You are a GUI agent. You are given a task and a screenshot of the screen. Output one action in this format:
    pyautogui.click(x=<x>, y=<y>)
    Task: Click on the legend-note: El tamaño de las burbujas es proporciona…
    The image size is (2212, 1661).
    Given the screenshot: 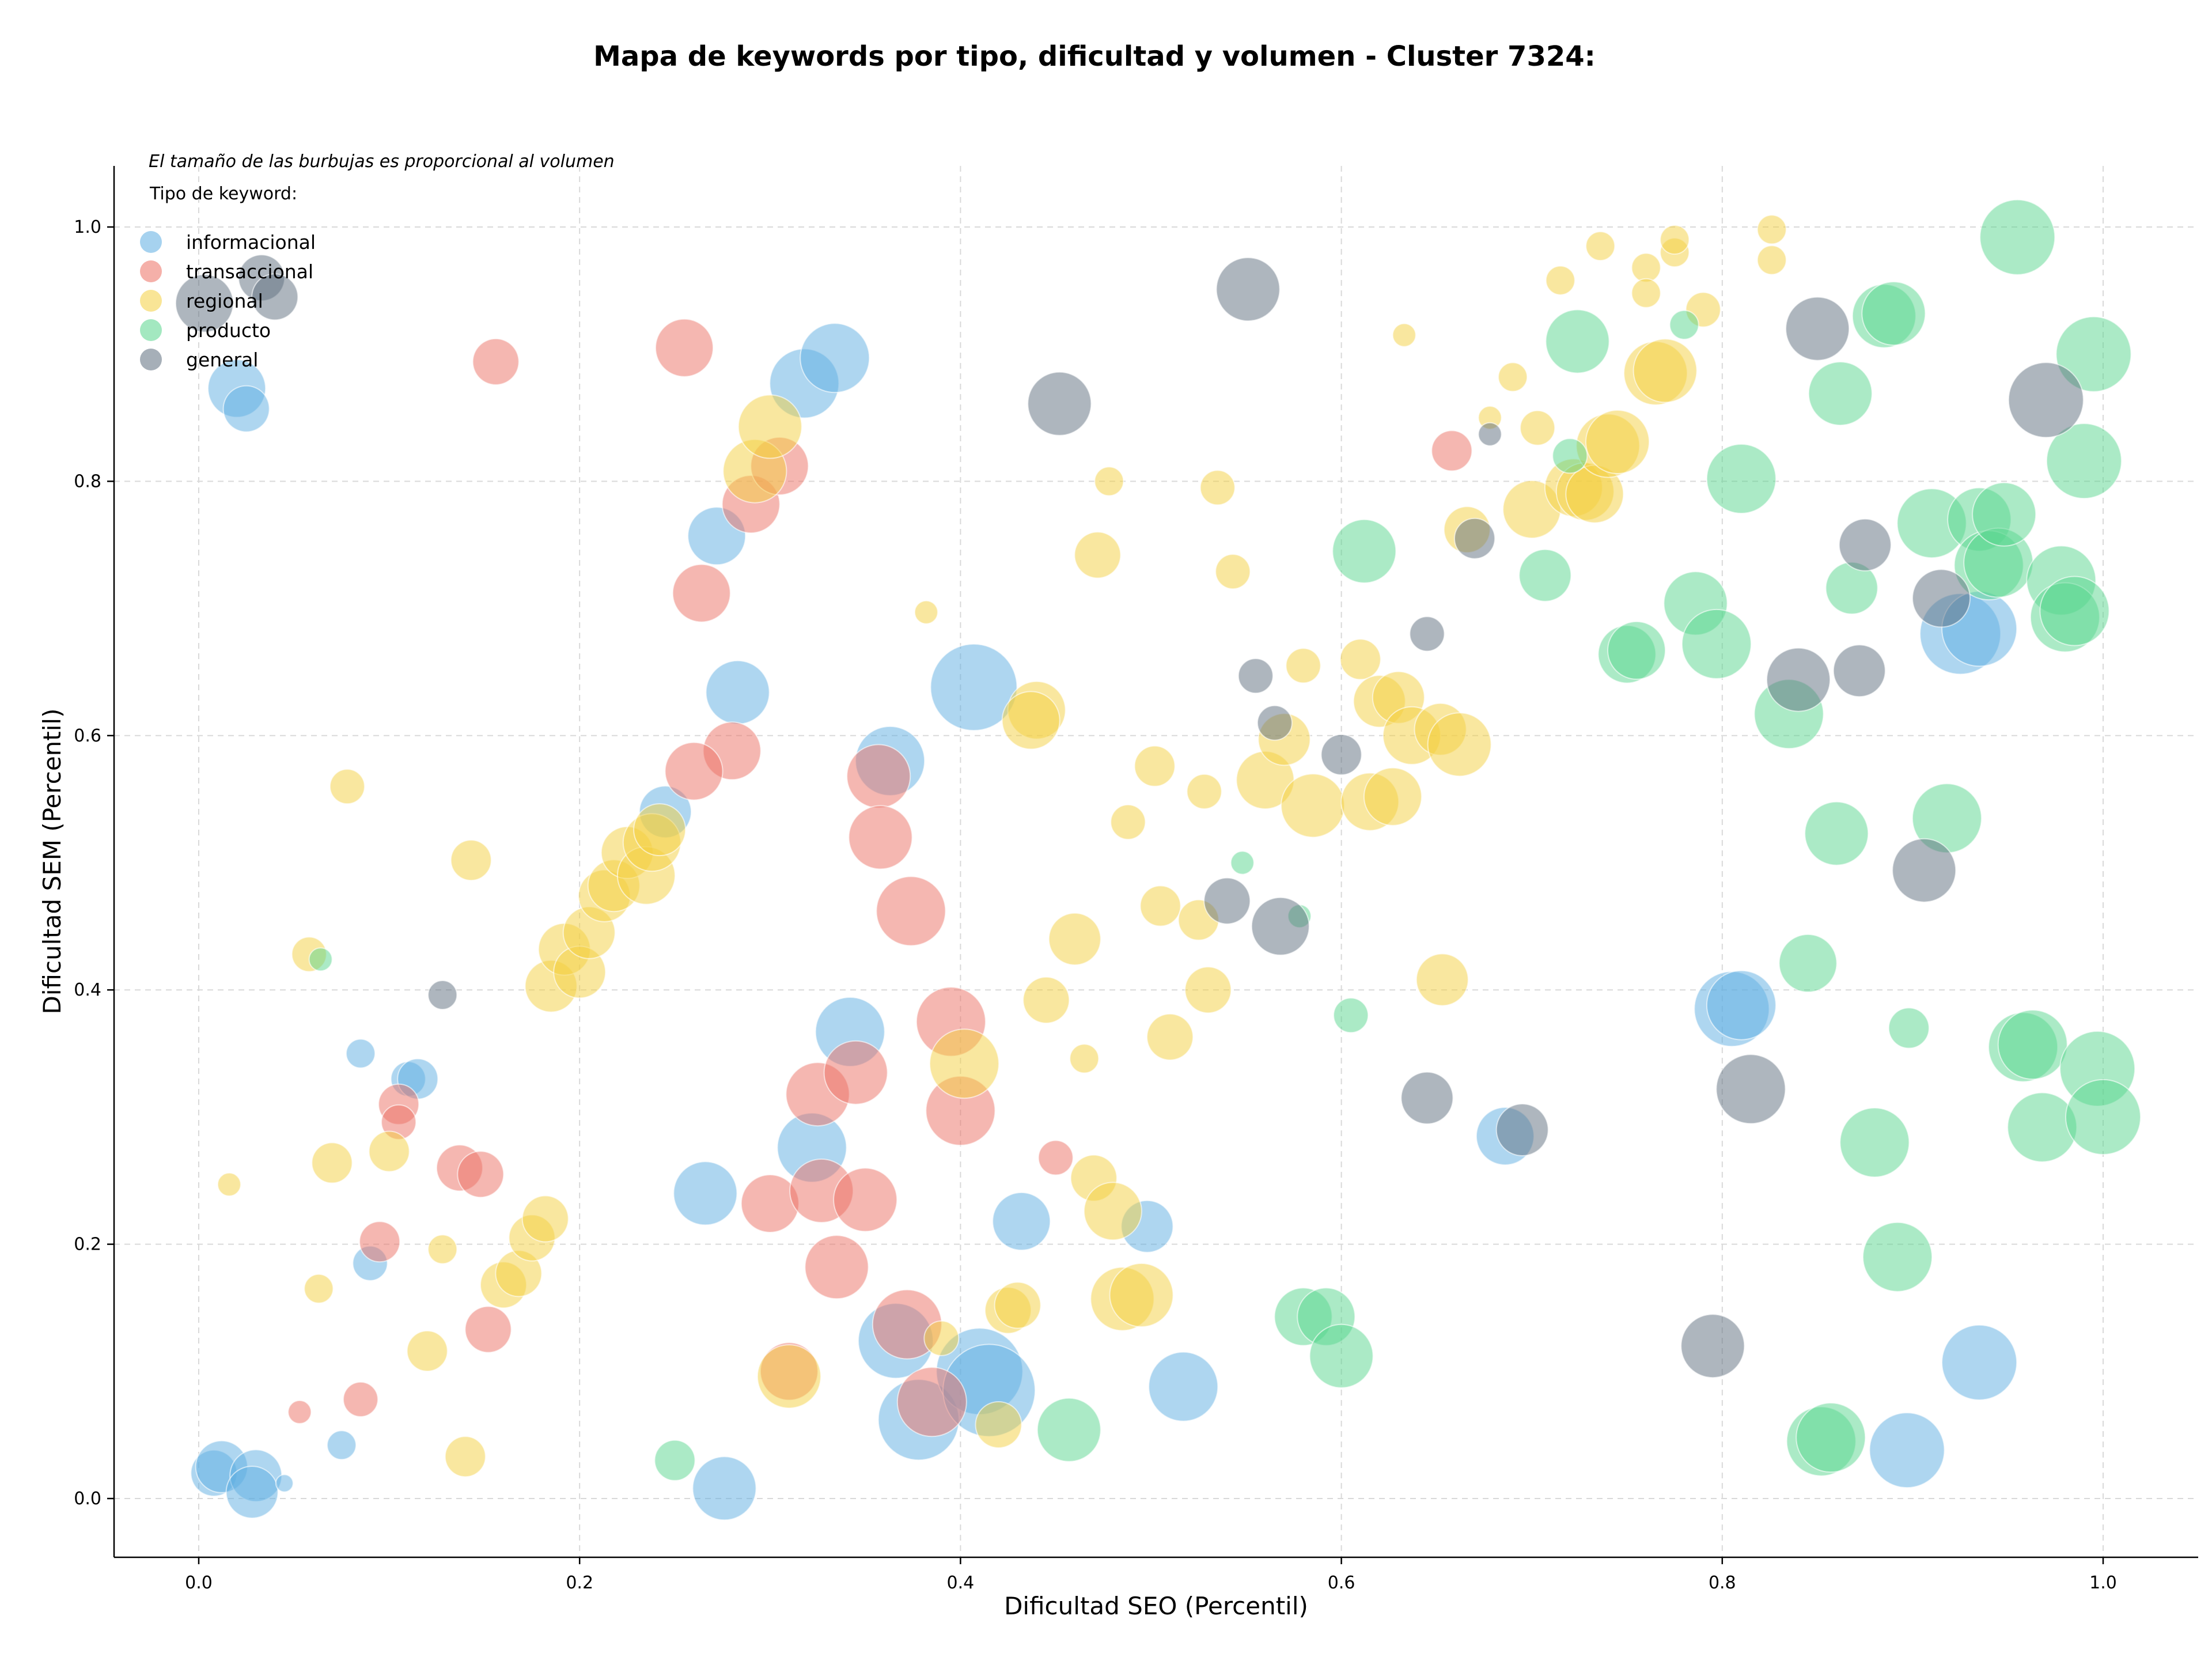 What is the action you would take?
    pyautogui.click(x=382, y=162)
    